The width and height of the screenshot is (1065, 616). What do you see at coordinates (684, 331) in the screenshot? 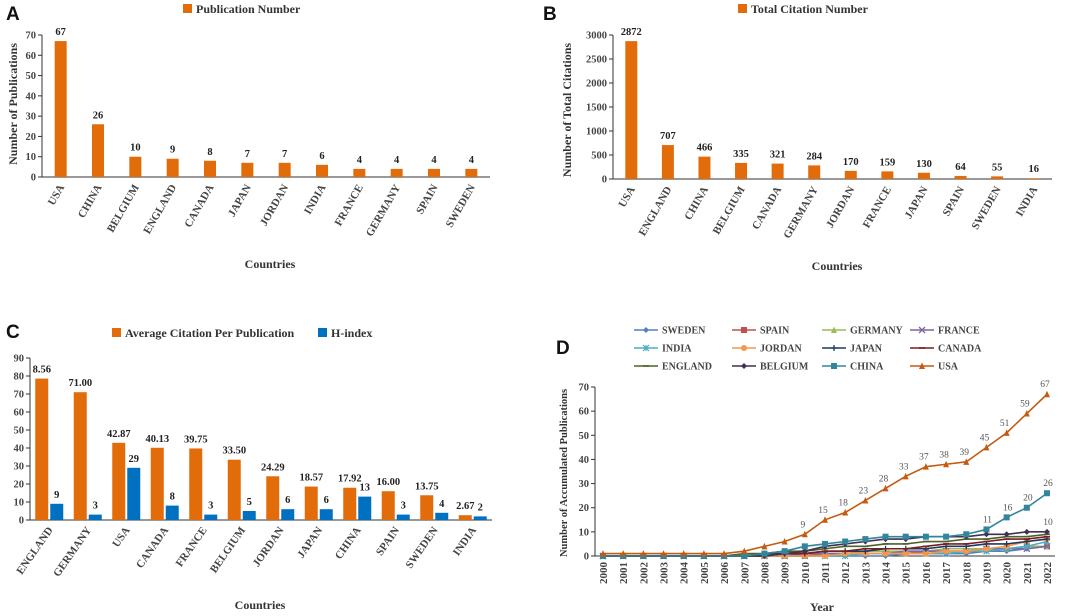
I see `legend-label: SWEDEN` at bounding box center [684, 331].